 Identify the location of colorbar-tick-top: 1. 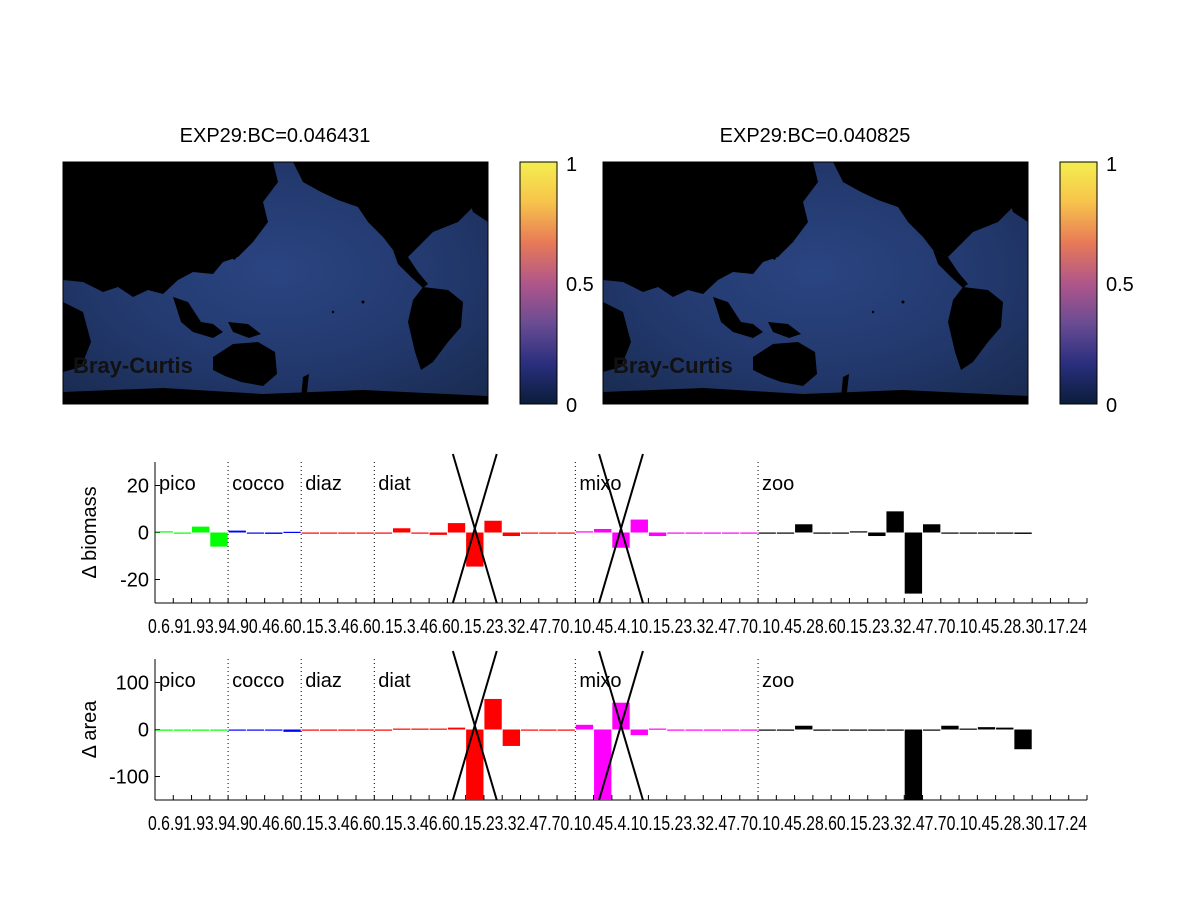
(571, 165).